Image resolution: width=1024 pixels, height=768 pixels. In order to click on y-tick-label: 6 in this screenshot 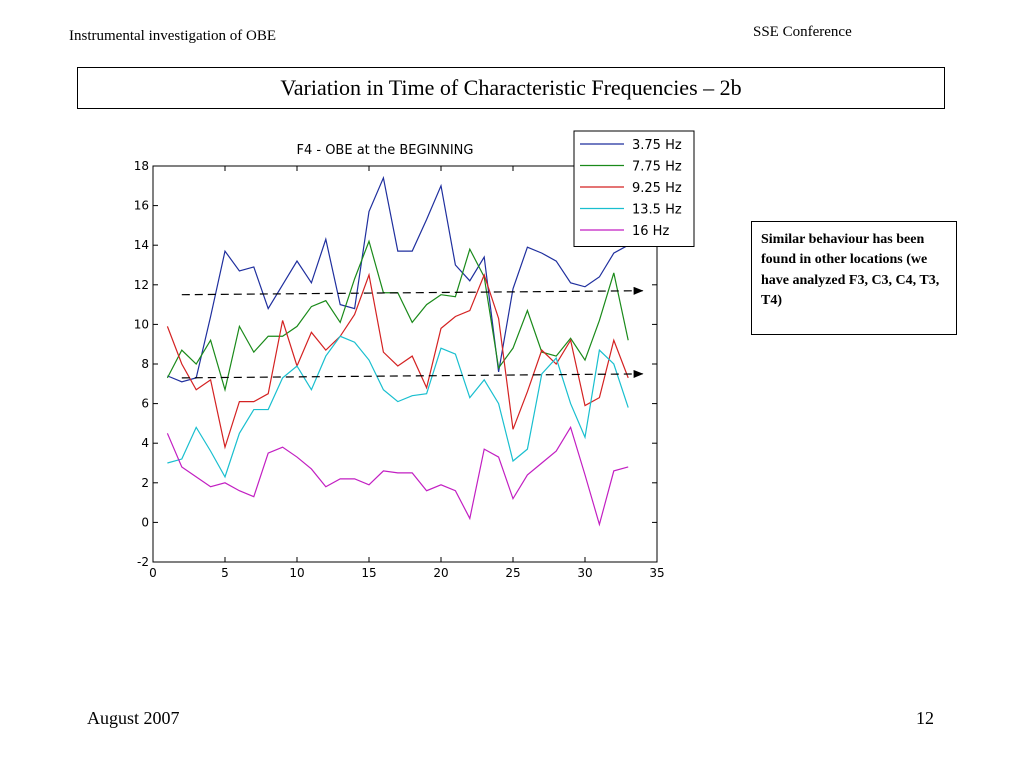, I will do `click(145, 404)`.